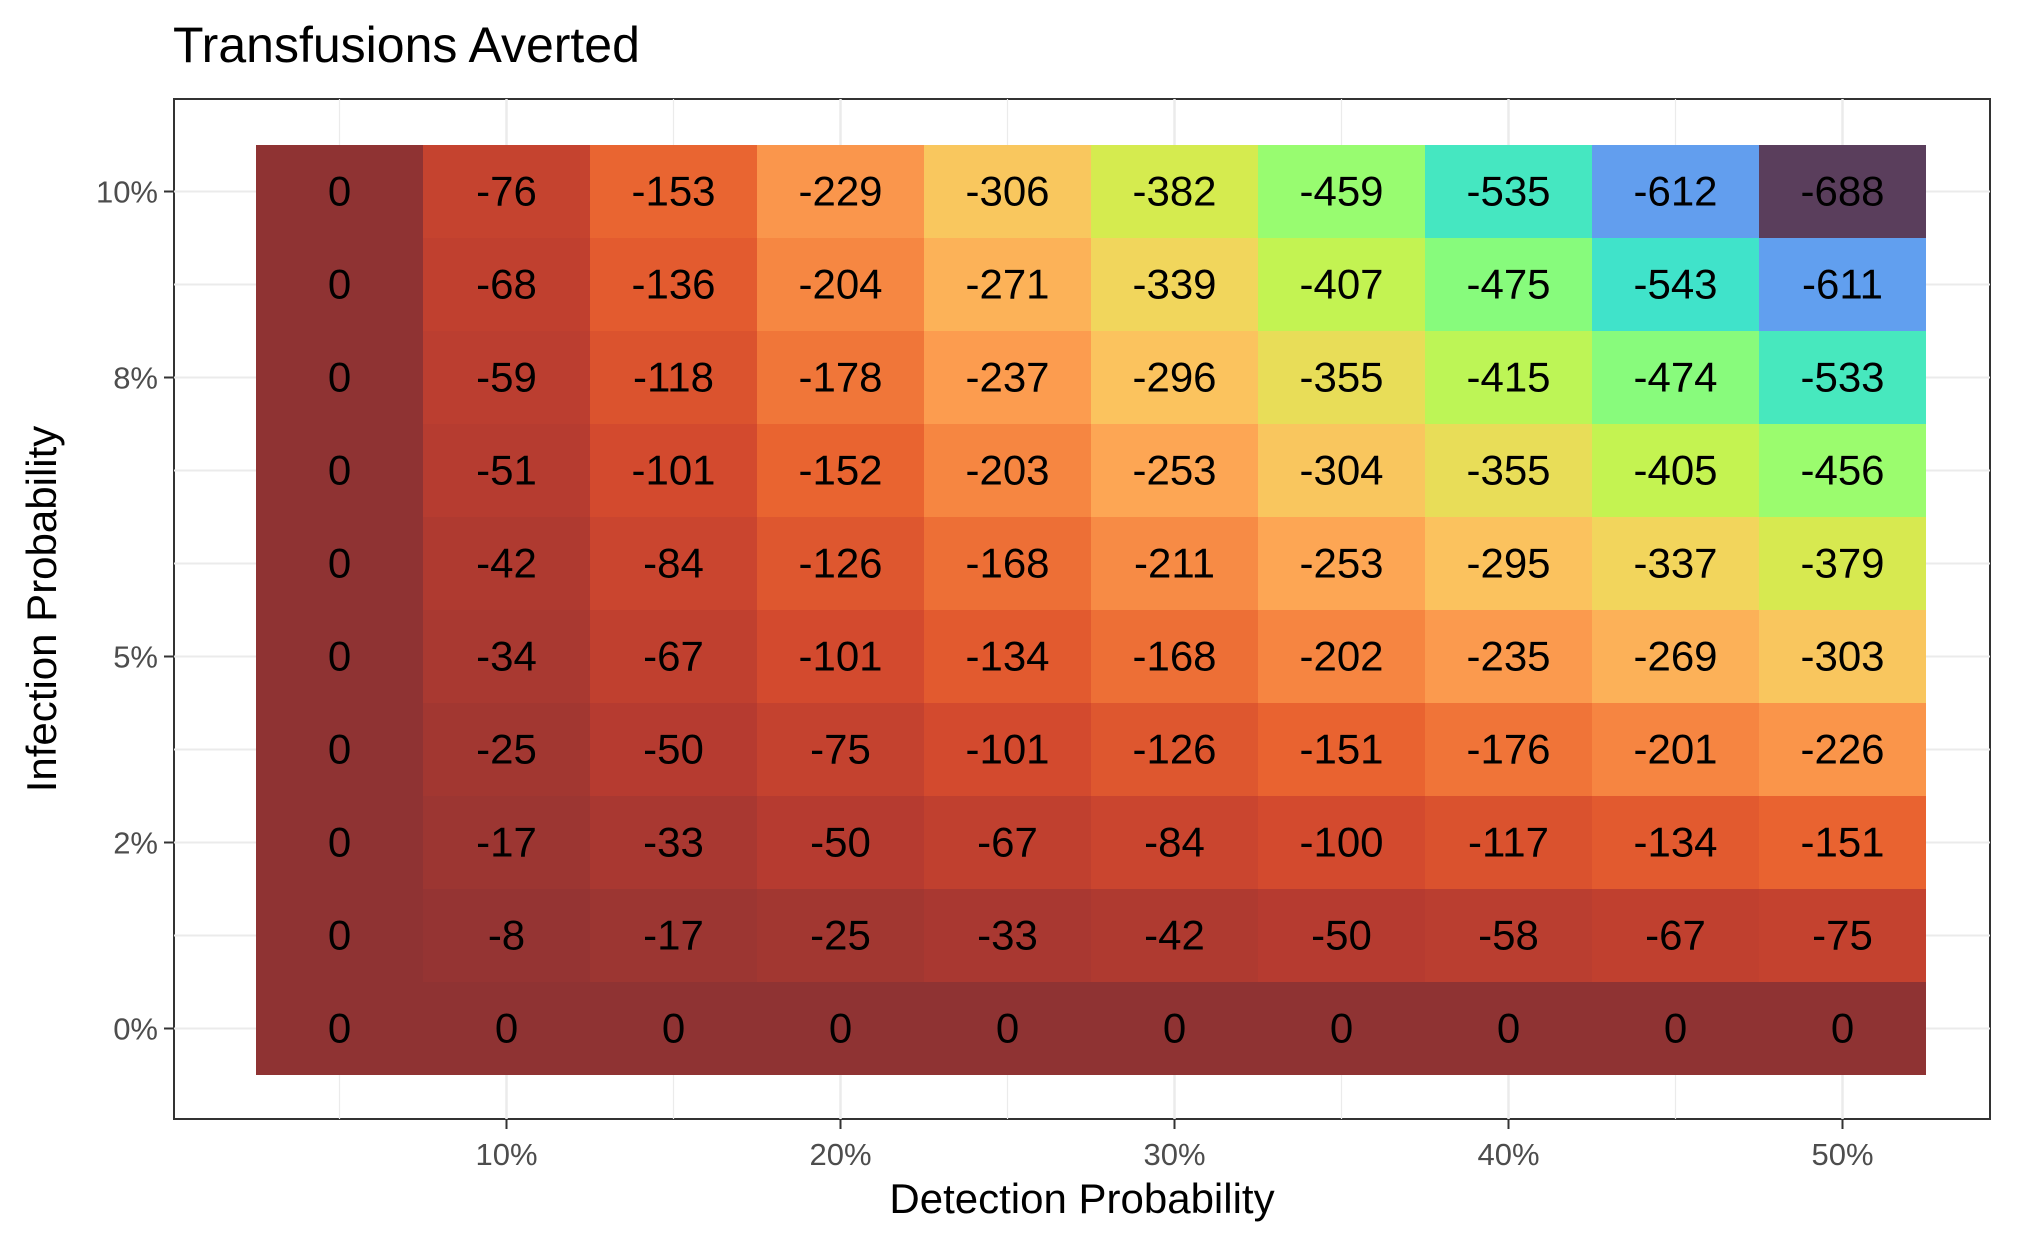  I want to click on cell-value-label: -253, so click(1174, 470).